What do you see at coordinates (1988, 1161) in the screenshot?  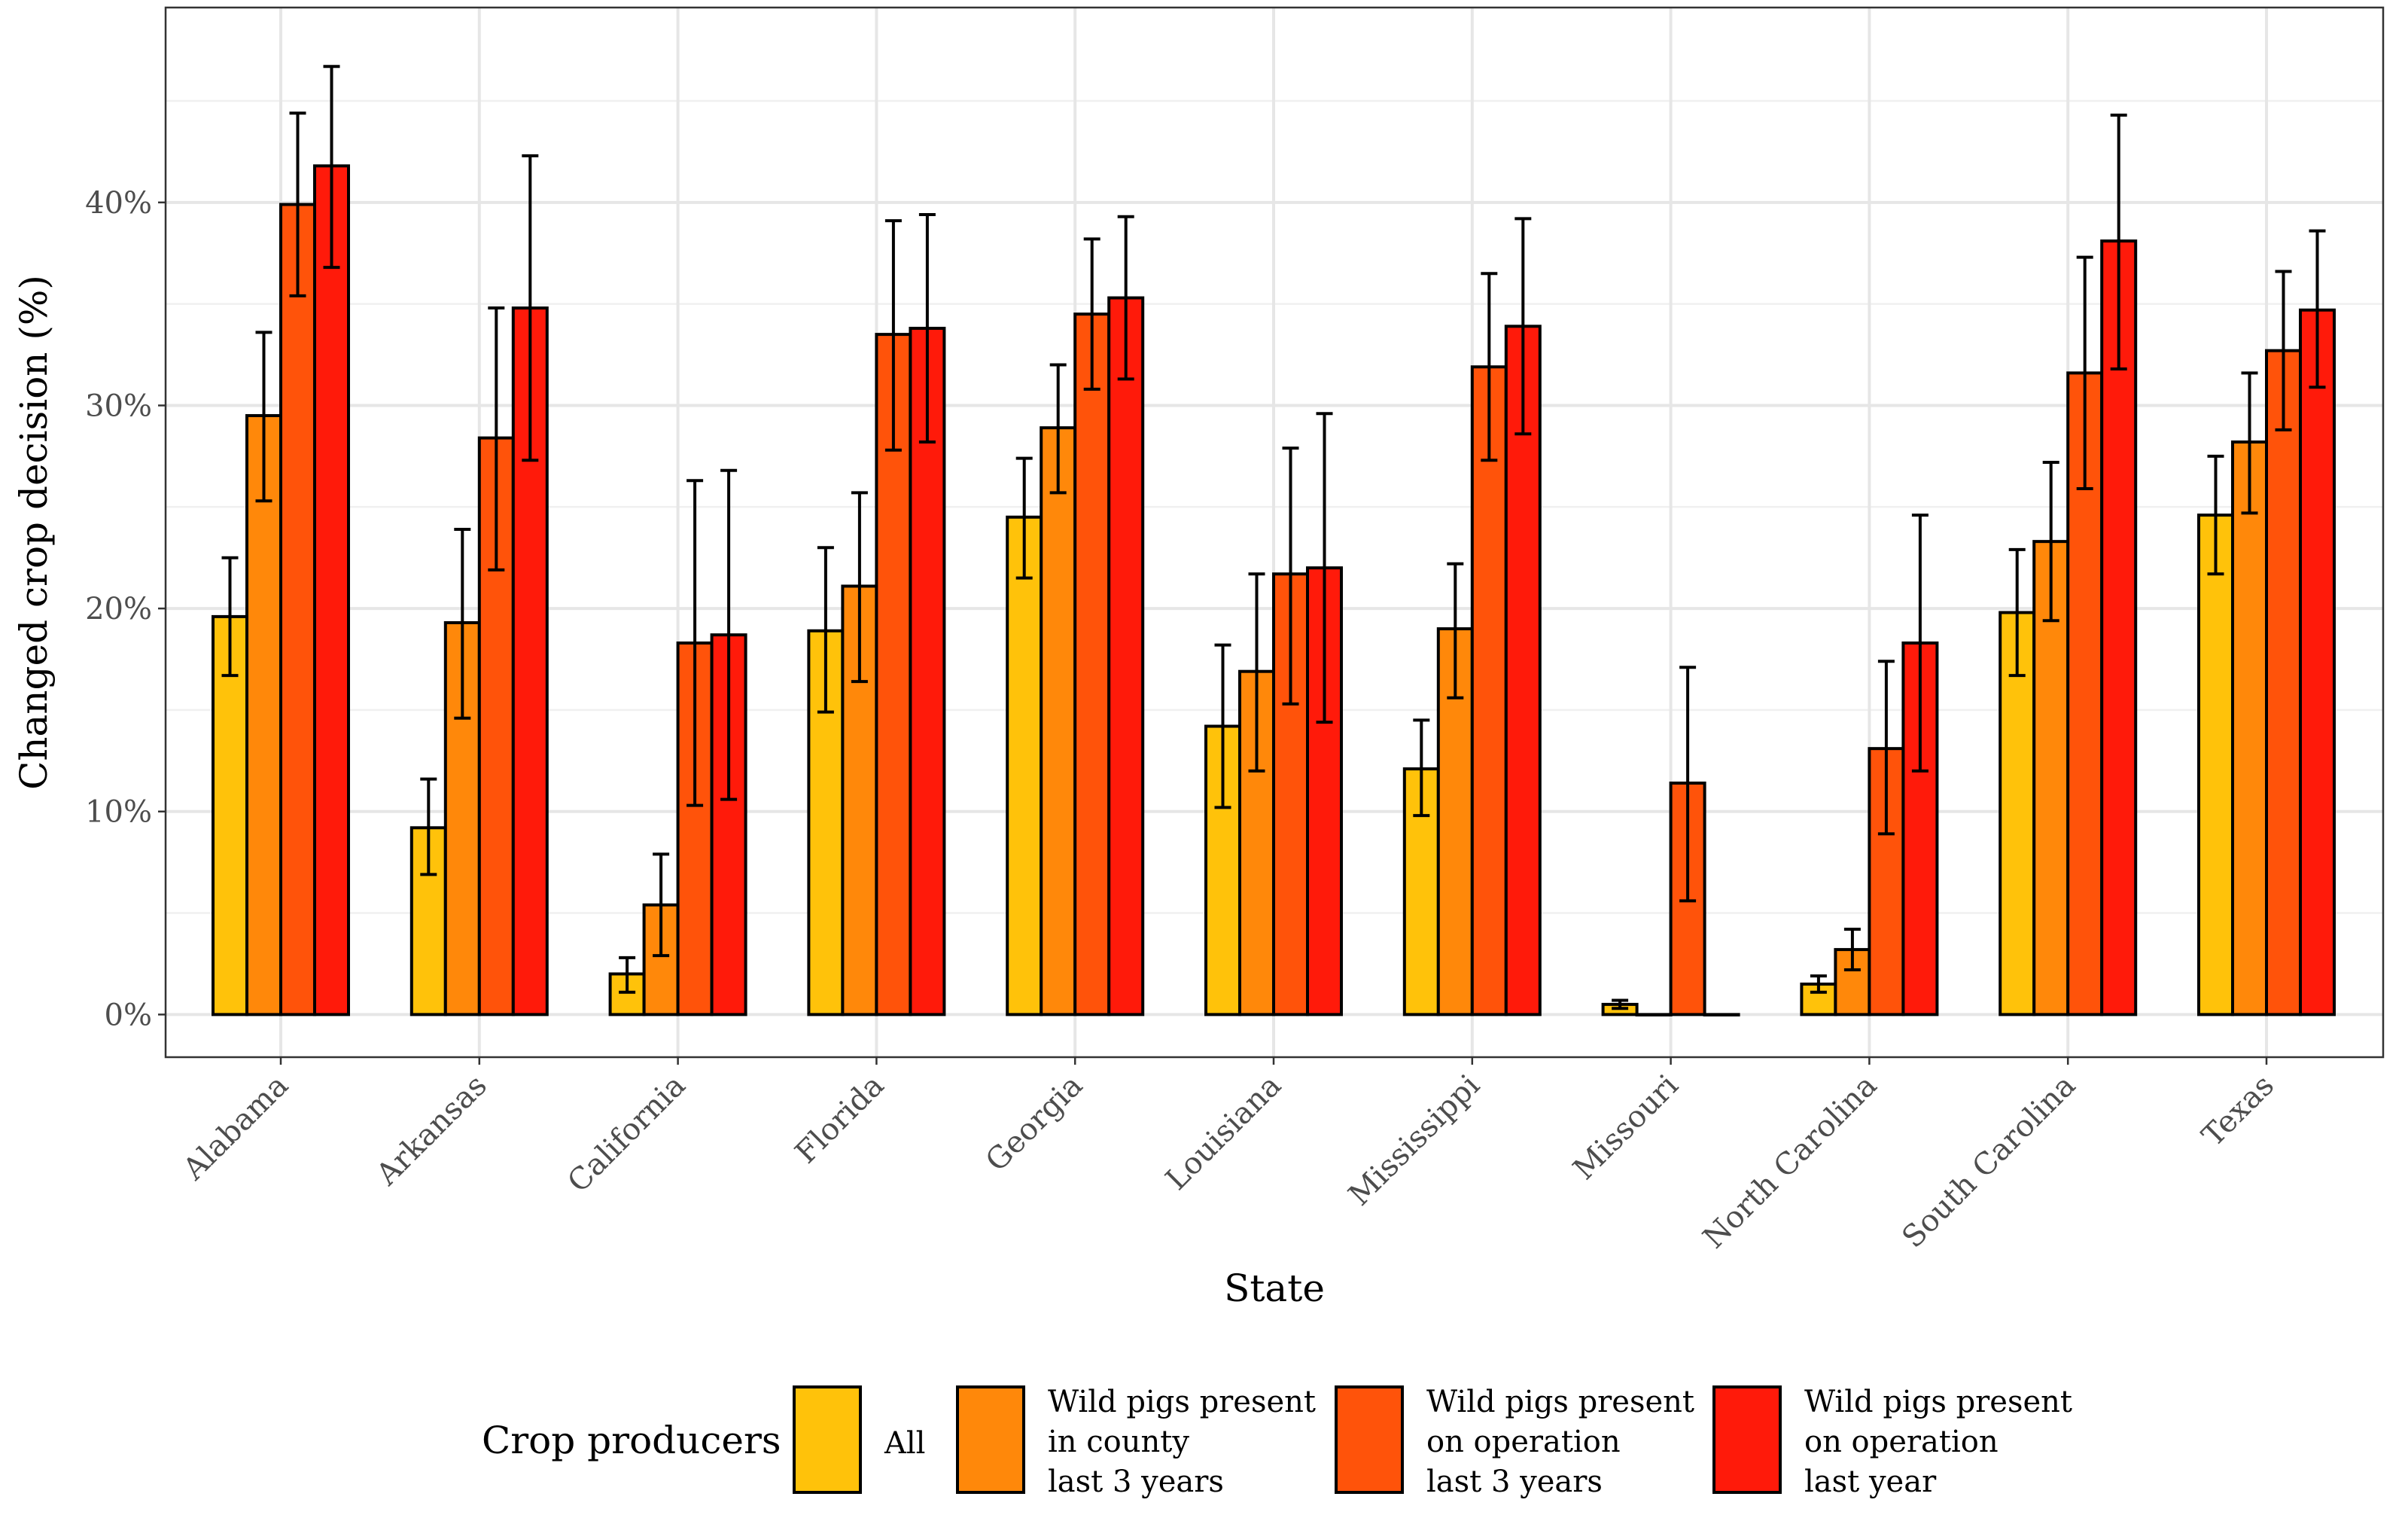 I see `x-tick-label: South Carolina` at bounding box center [1988, 1161].